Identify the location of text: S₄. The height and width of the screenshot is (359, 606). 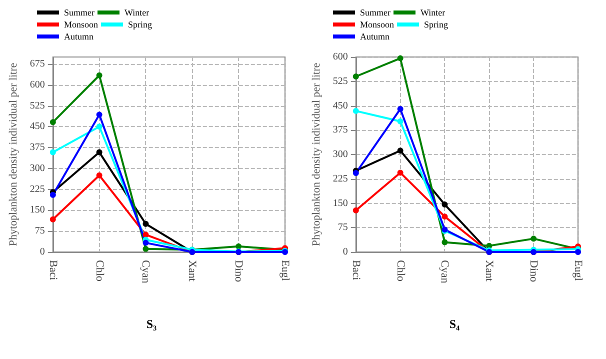
(454, 324).